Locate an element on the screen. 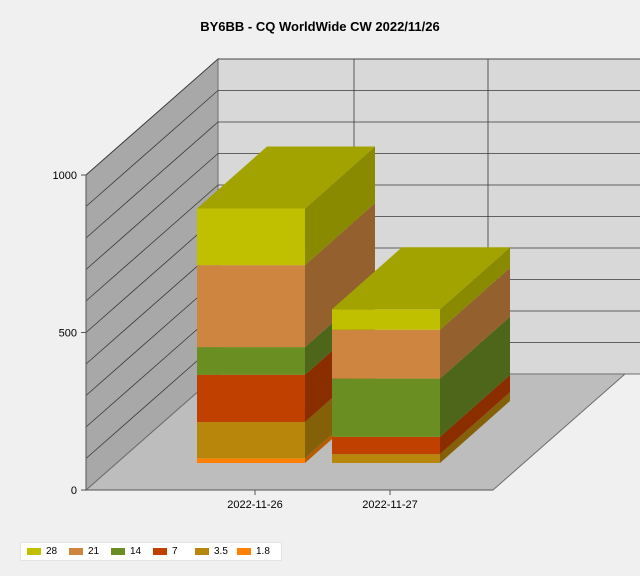 The image size is (640, 576). legend-item: 3.5 is located at coordinates (216, 551).